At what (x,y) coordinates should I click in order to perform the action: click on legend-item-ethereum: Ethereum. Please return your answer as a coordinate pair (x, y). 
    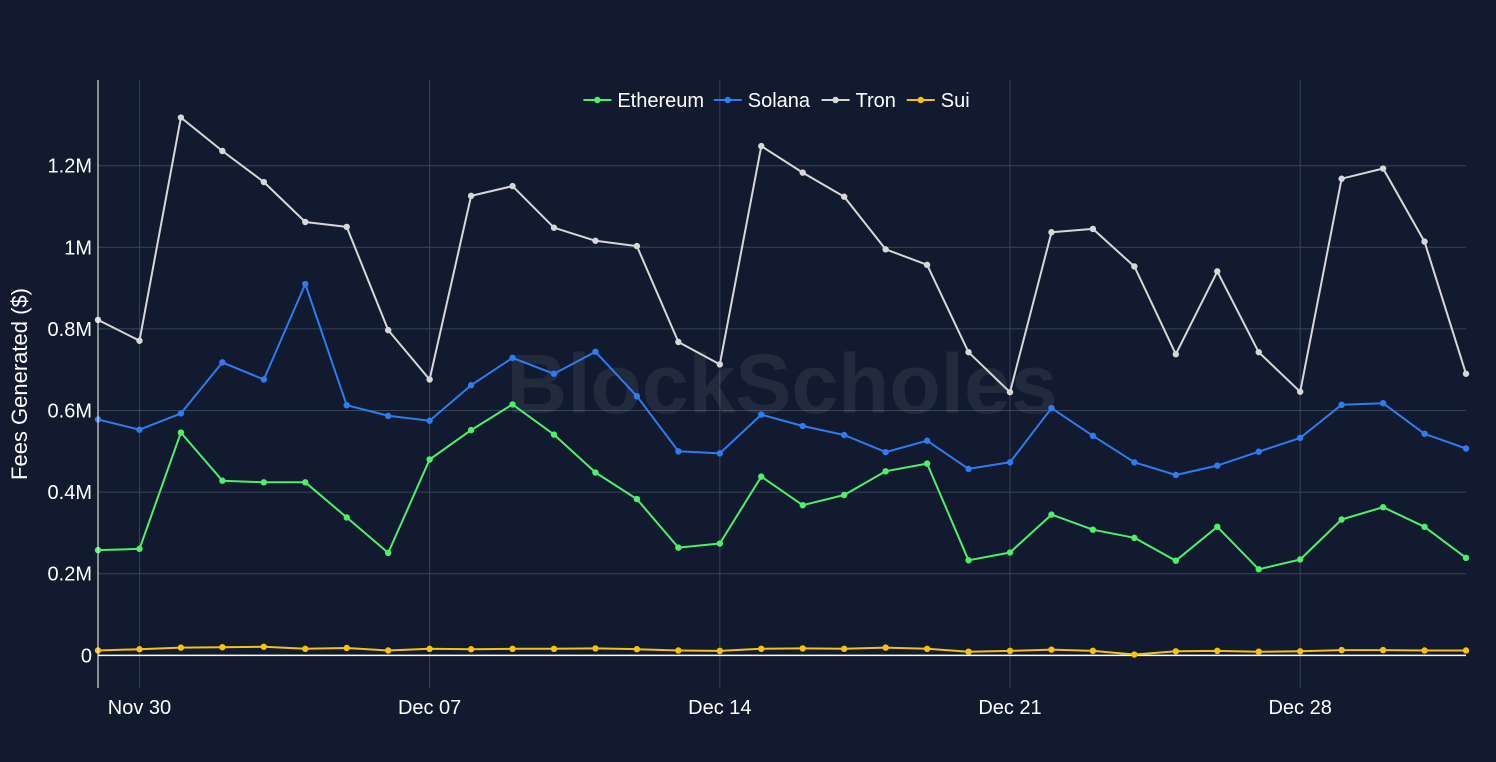
    Looking at the image, I should click on (643, 101).